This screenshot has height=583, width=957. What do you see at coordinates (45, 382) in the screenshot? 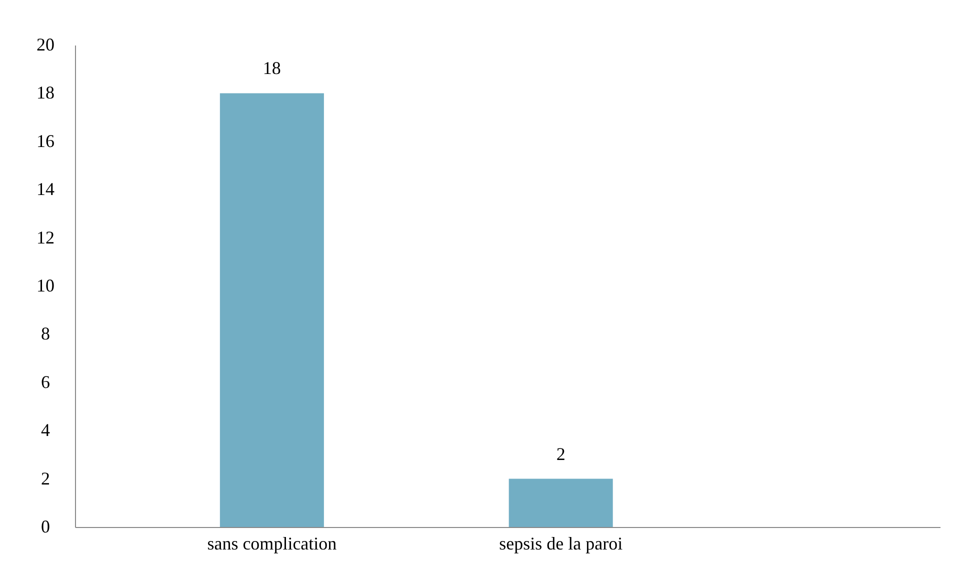
I see `y-tick-label: 6` at bounding box center [45, 382].